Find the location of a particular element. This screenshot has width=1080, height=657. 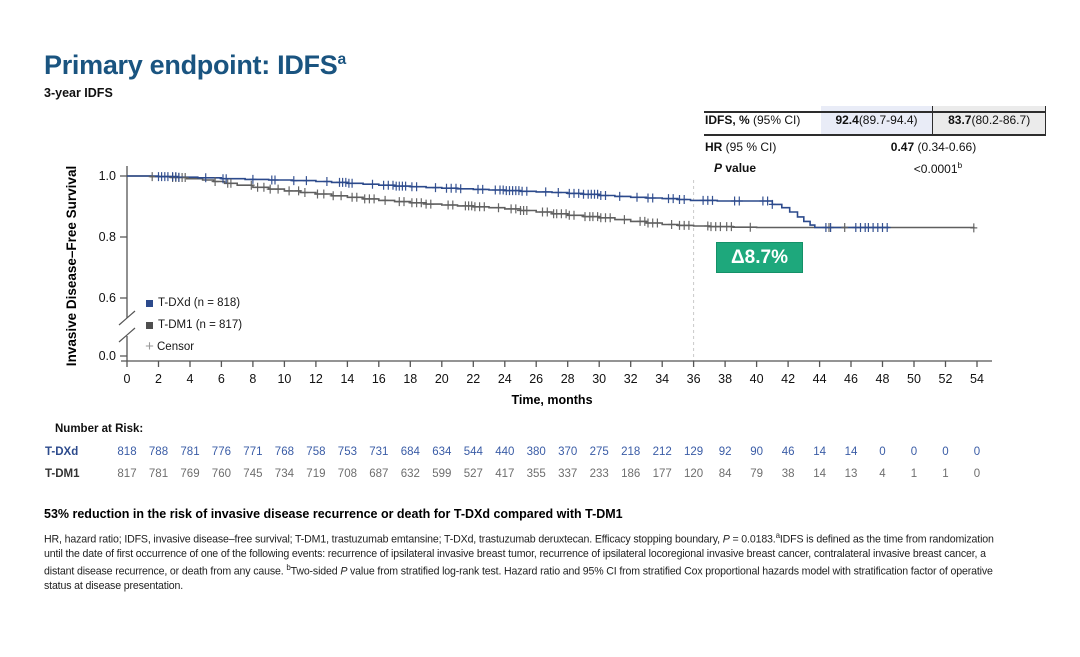

risk-count: 753 is located at coordinates (347, 452).